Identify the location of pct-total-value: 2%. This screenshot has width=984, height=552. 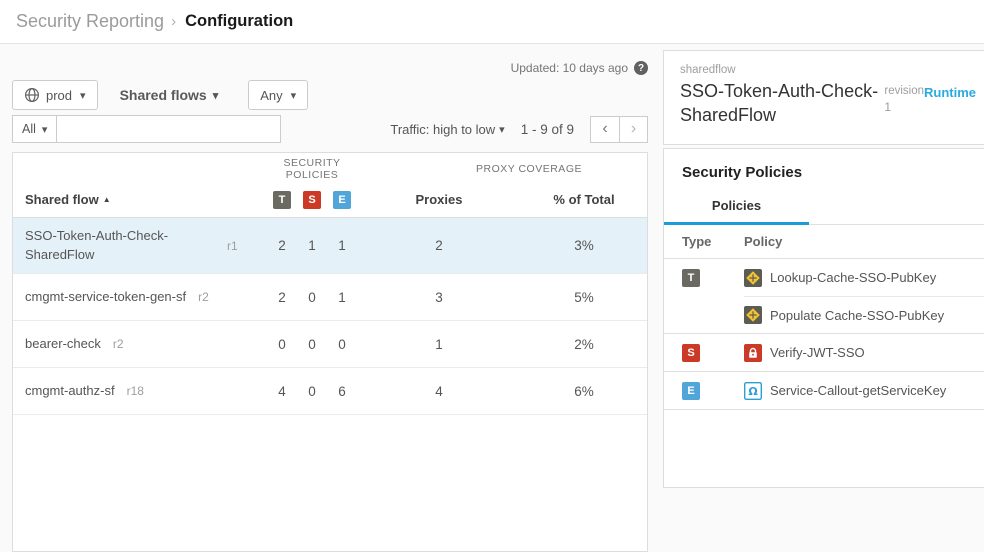
(584, 344).